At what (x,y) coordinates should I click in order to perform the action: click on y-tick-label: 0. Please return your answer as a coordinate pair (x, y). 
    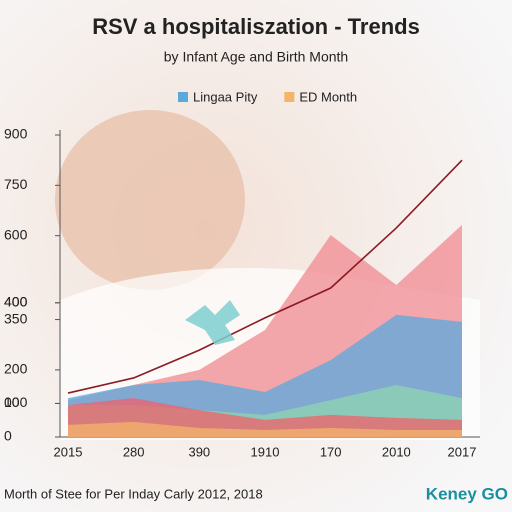
    Looking at the image, I should click on (8, 436).